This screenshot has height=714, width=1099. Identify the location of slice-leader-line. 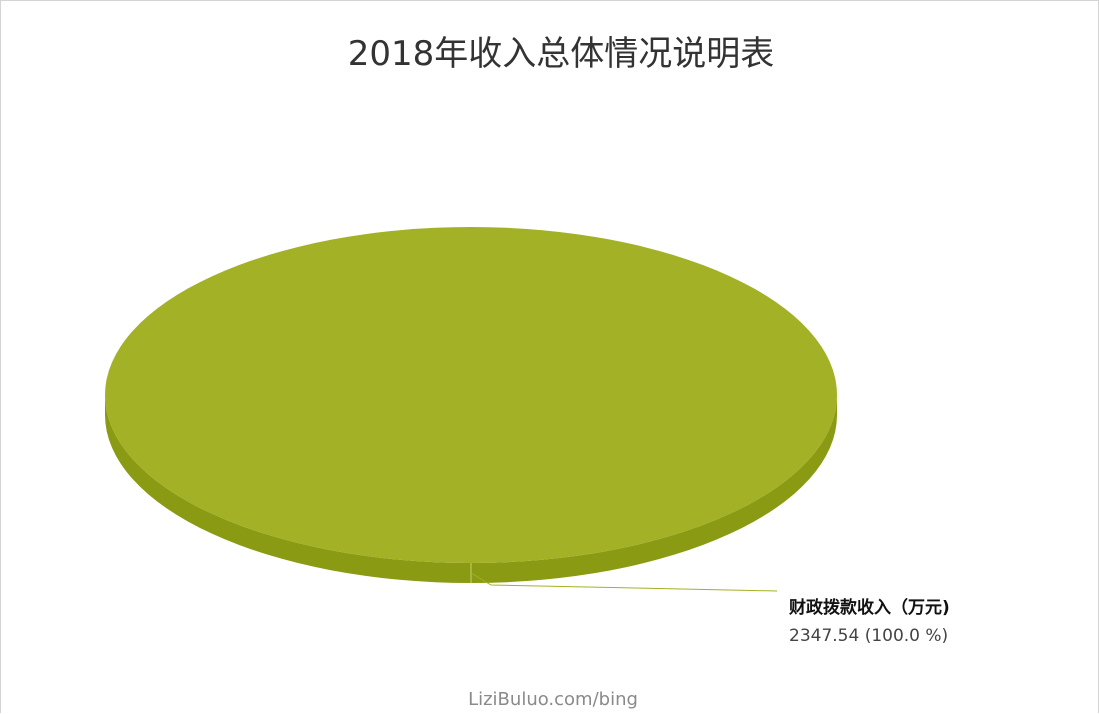
(624, 582).